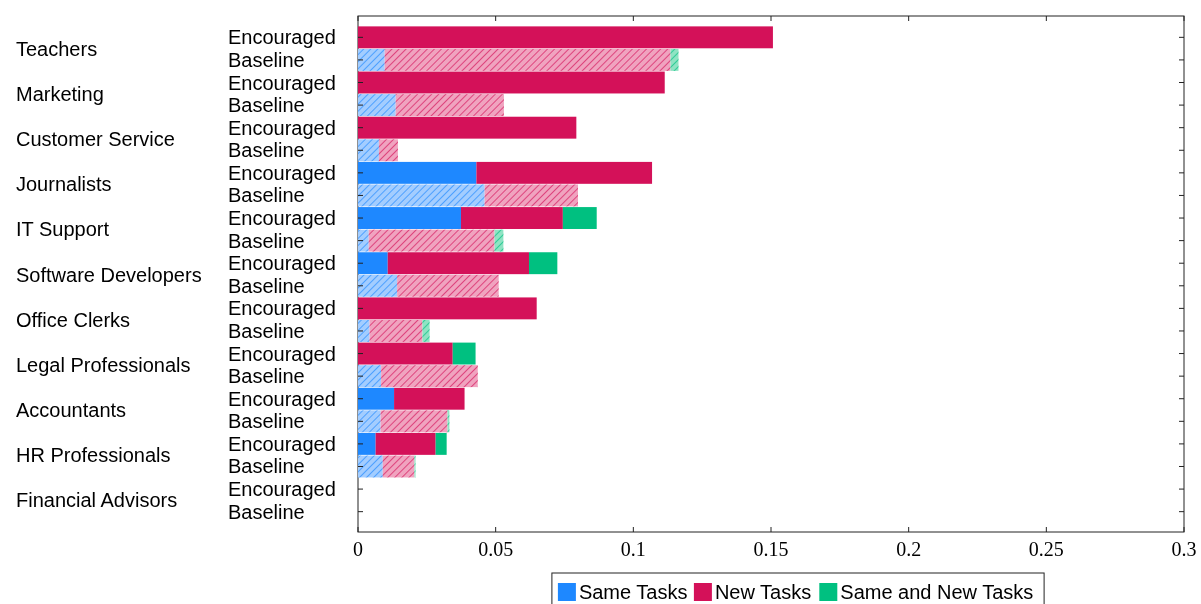 This screenshot has height=604, width=1201. I want to click on x-tick-label: 0.1, so click(633, 549).